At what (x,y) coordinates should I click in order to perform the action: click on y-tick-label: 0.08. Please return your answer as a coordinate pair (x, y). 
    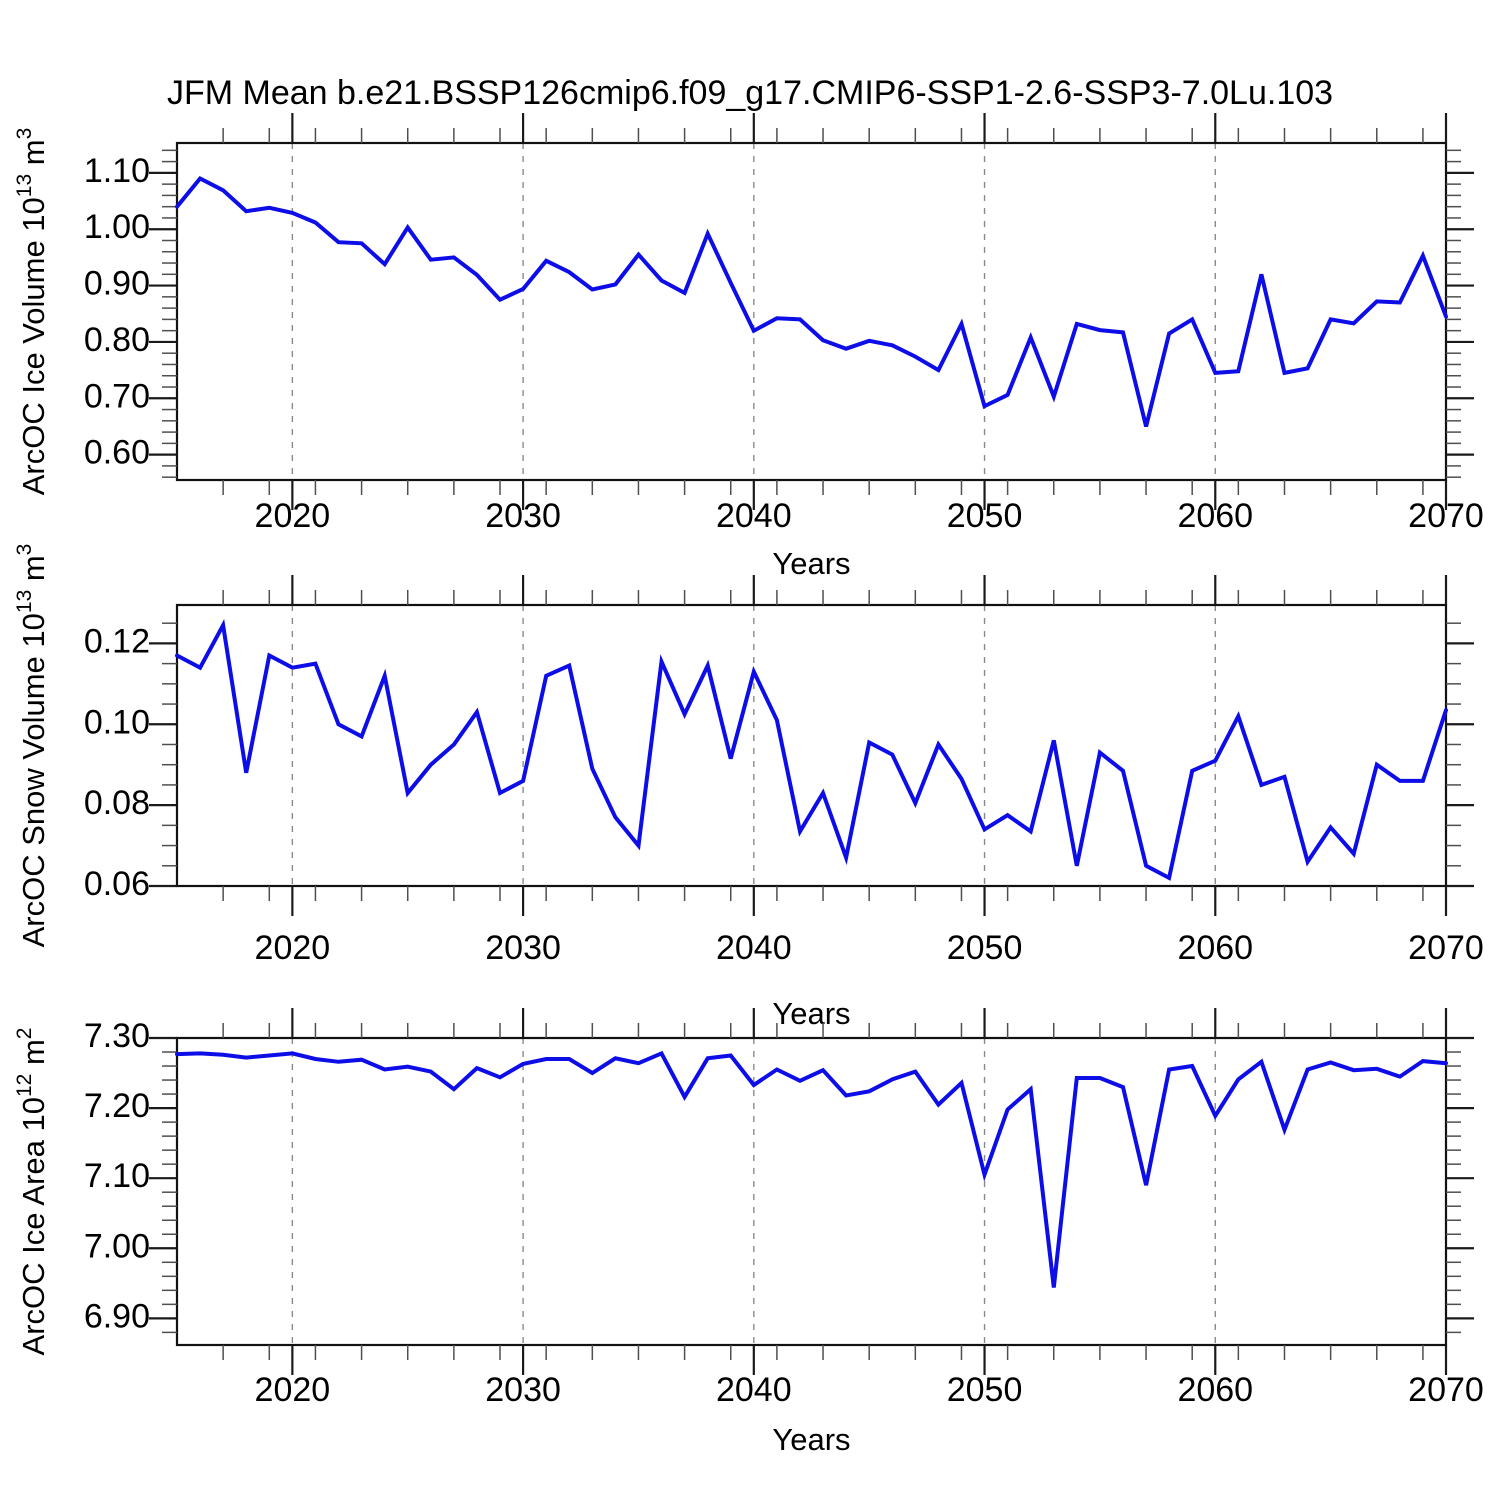
    Looking at the image, I should click on (117, 803).